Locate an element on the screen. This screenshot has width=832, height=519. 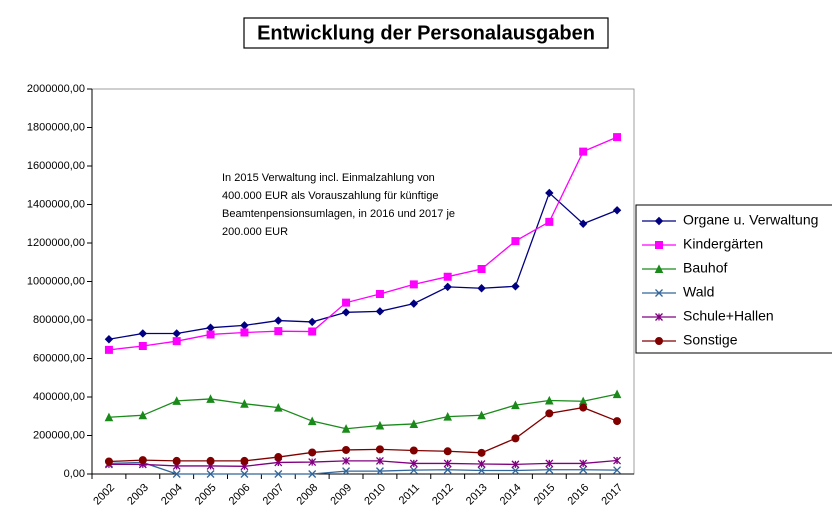
y-tick-label: 400000,00 is located at coordinates (59, 397).